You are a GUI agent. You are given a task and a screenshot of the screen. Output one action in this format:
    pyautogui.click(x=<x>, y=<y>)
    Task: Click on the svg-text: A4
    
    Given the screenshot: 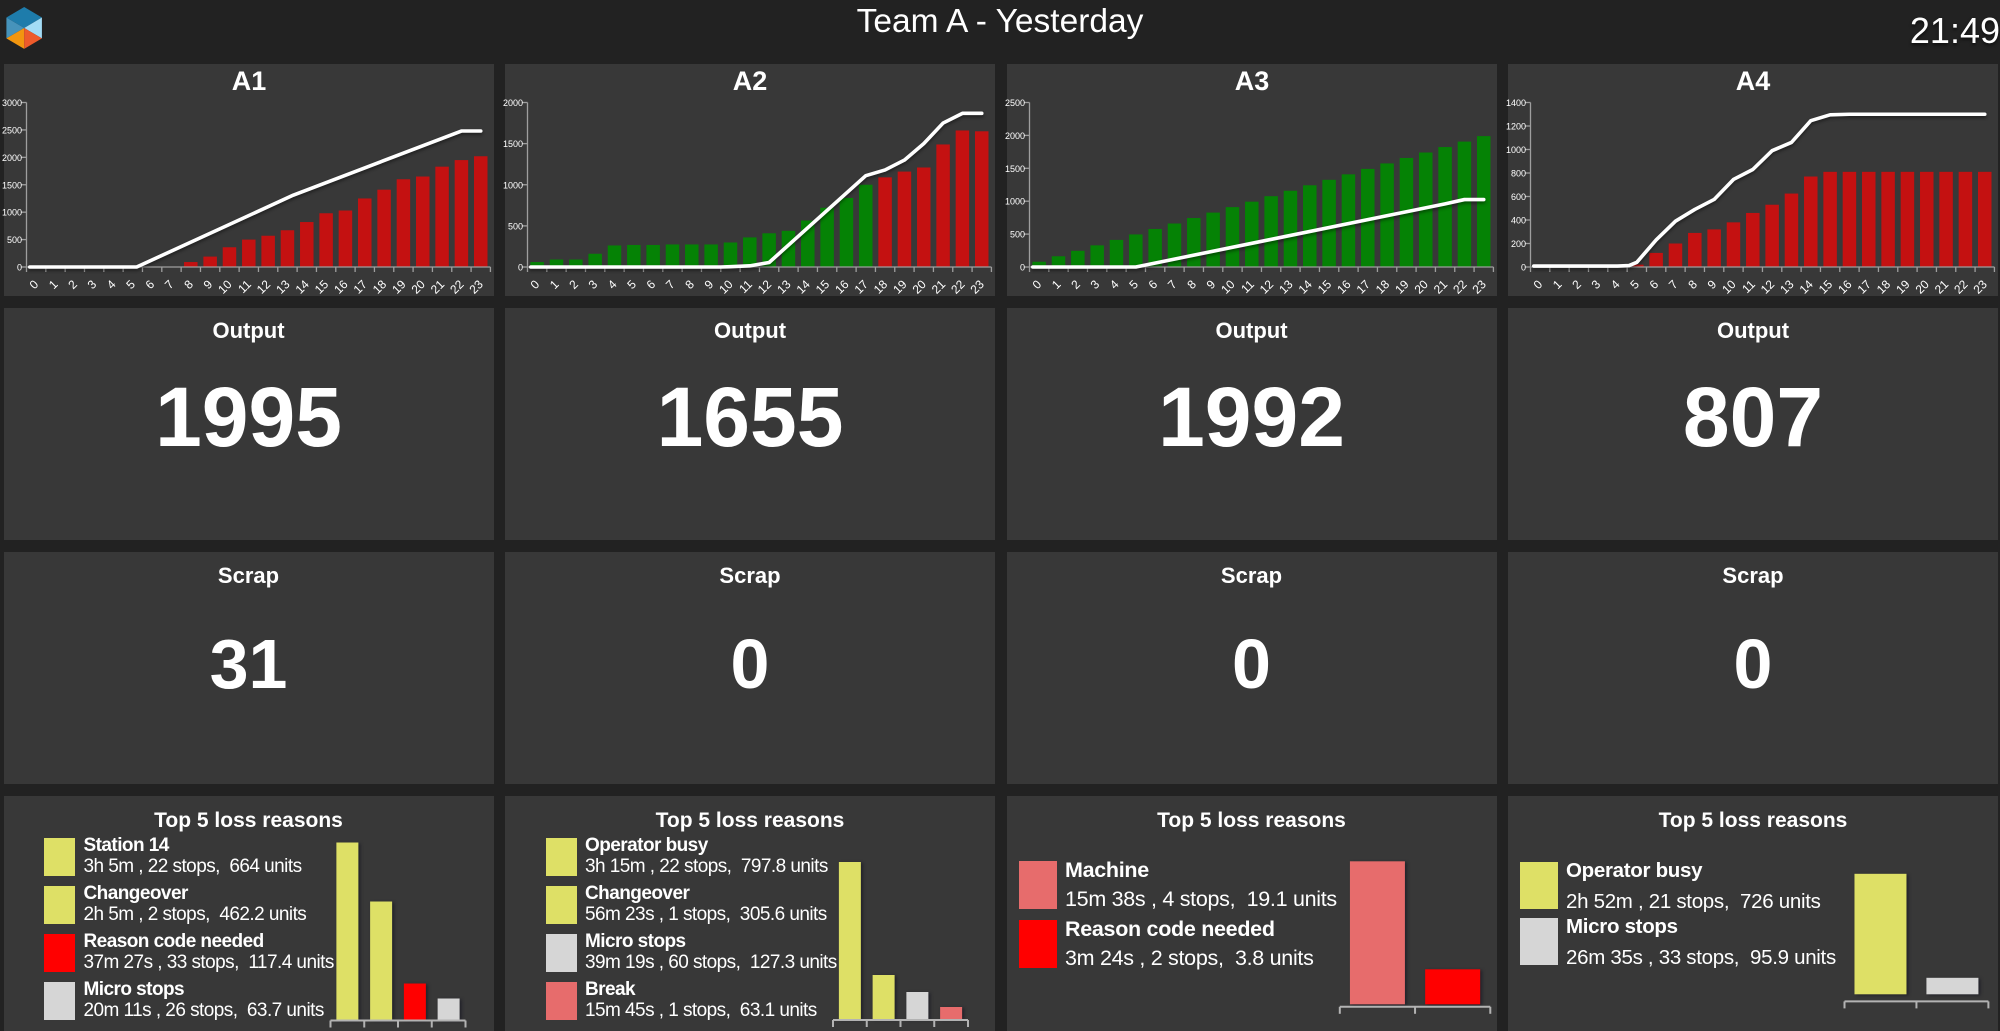 What is the action you would take?
    pyautogui.click(x=1753, y=81)
    